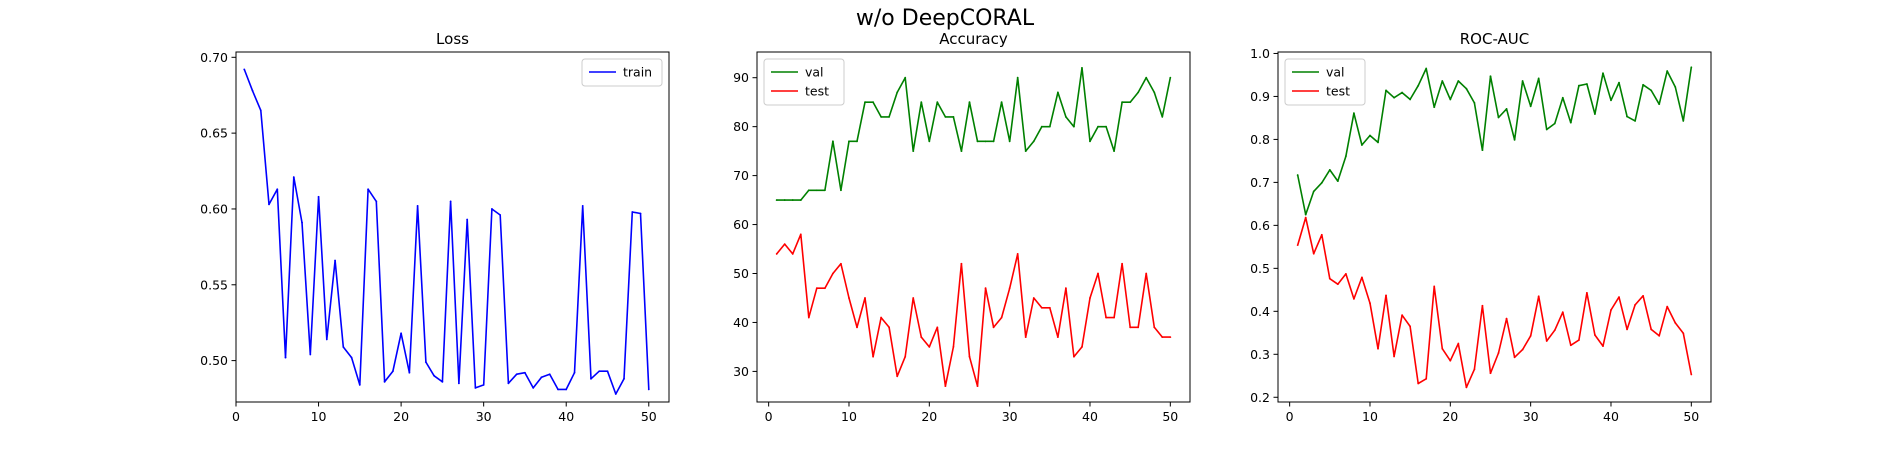 The image size is (1890, 450). I want to click on roc-auc-title: ROC-AUC, so click(1495, 39).